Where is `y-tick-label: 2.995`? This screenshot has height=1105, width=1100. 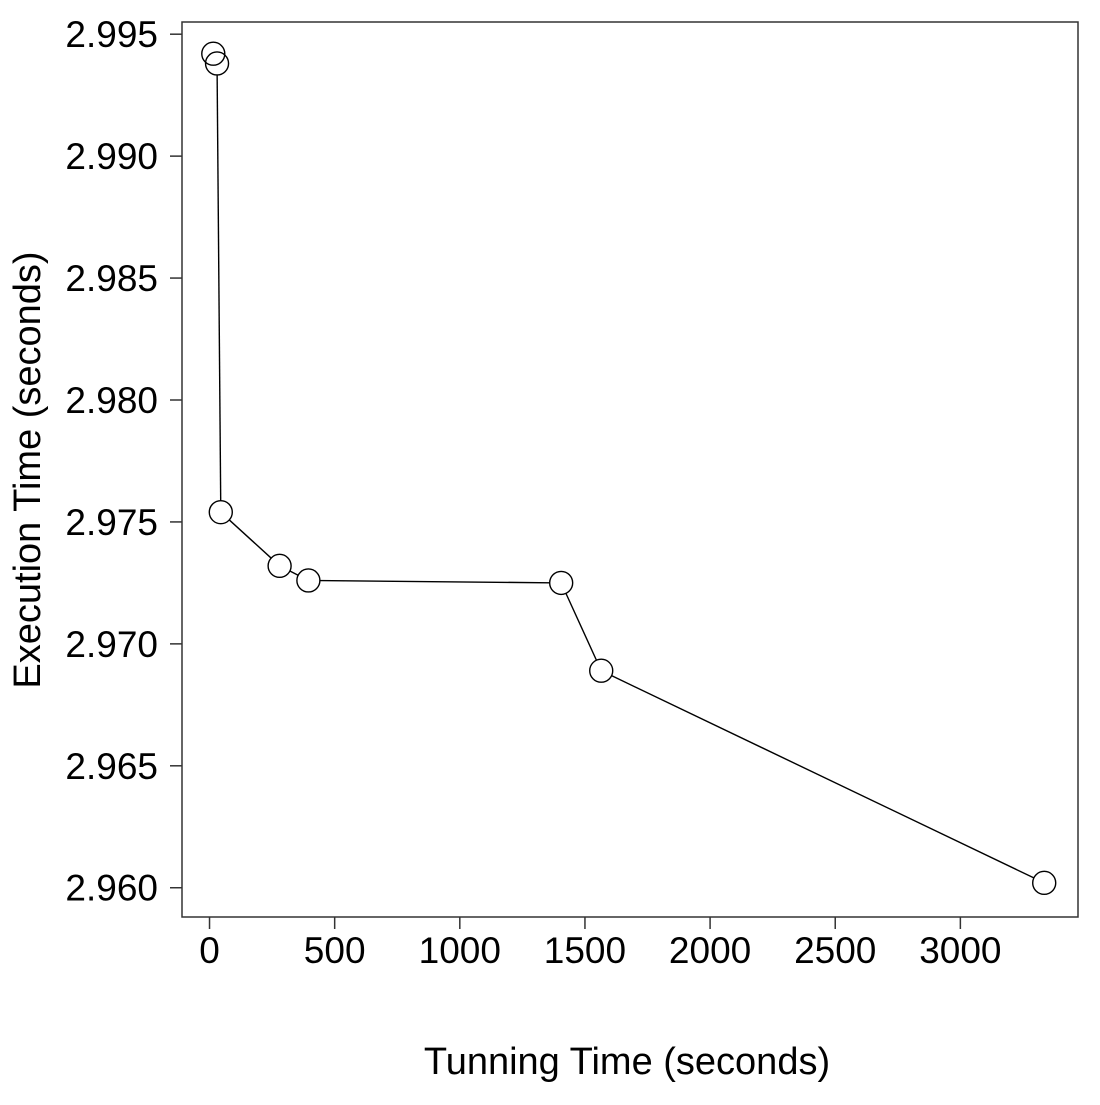 y-tick-label: 2.995 is located at coordinates (111, 34).